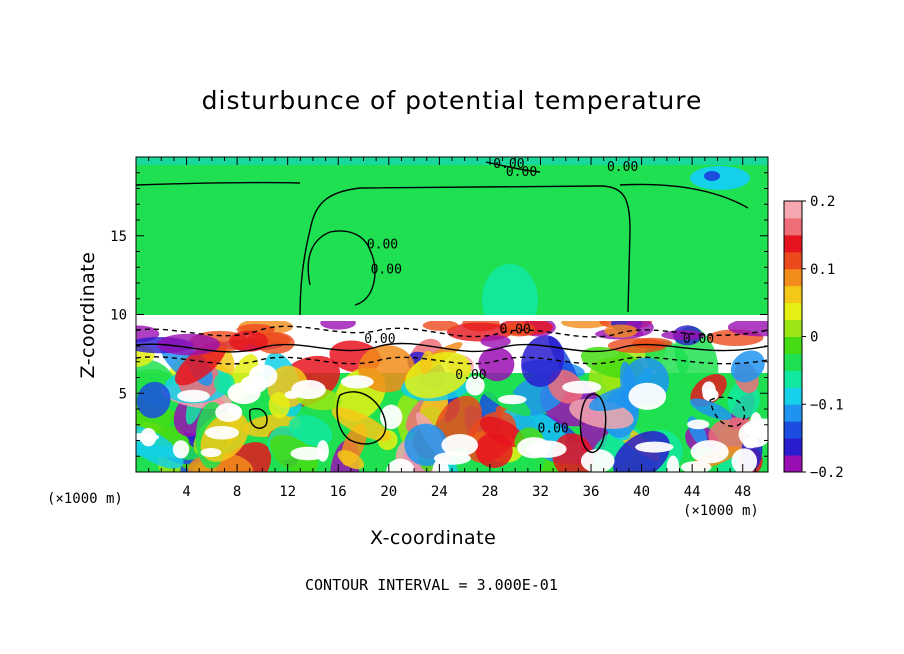 The image size is (904, 654). What do you see at coordinates (822, 202) in the screenshot?
I see `colorbar-tick-label: 0.2` at bounding box center [822, 202].